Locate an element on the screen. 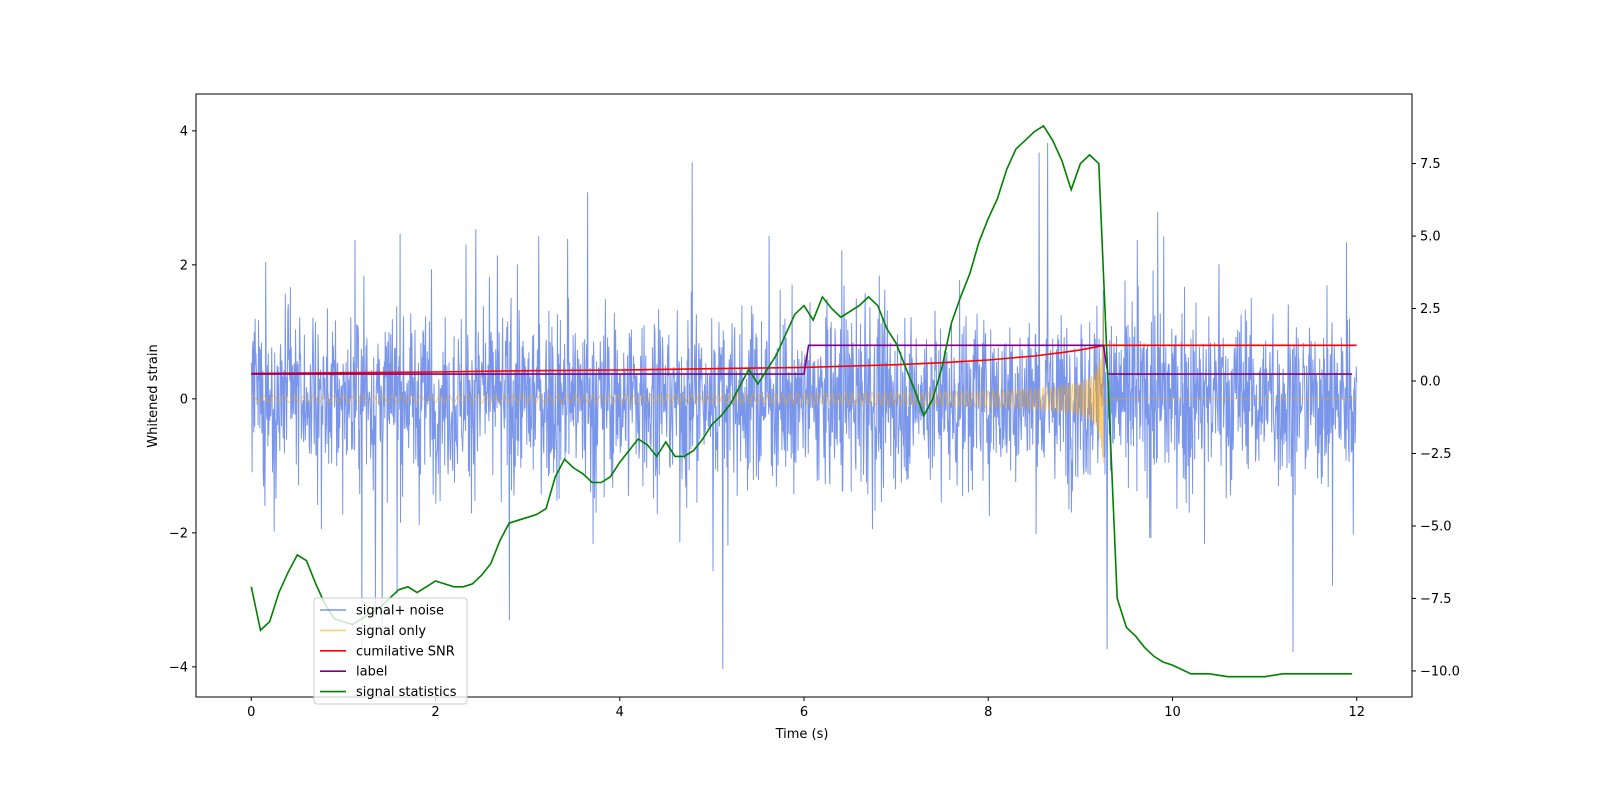 Image resolution: width=1600 pixels, height=800 pixels. y-tick-label: −4 is located at coordinates (178, 667).